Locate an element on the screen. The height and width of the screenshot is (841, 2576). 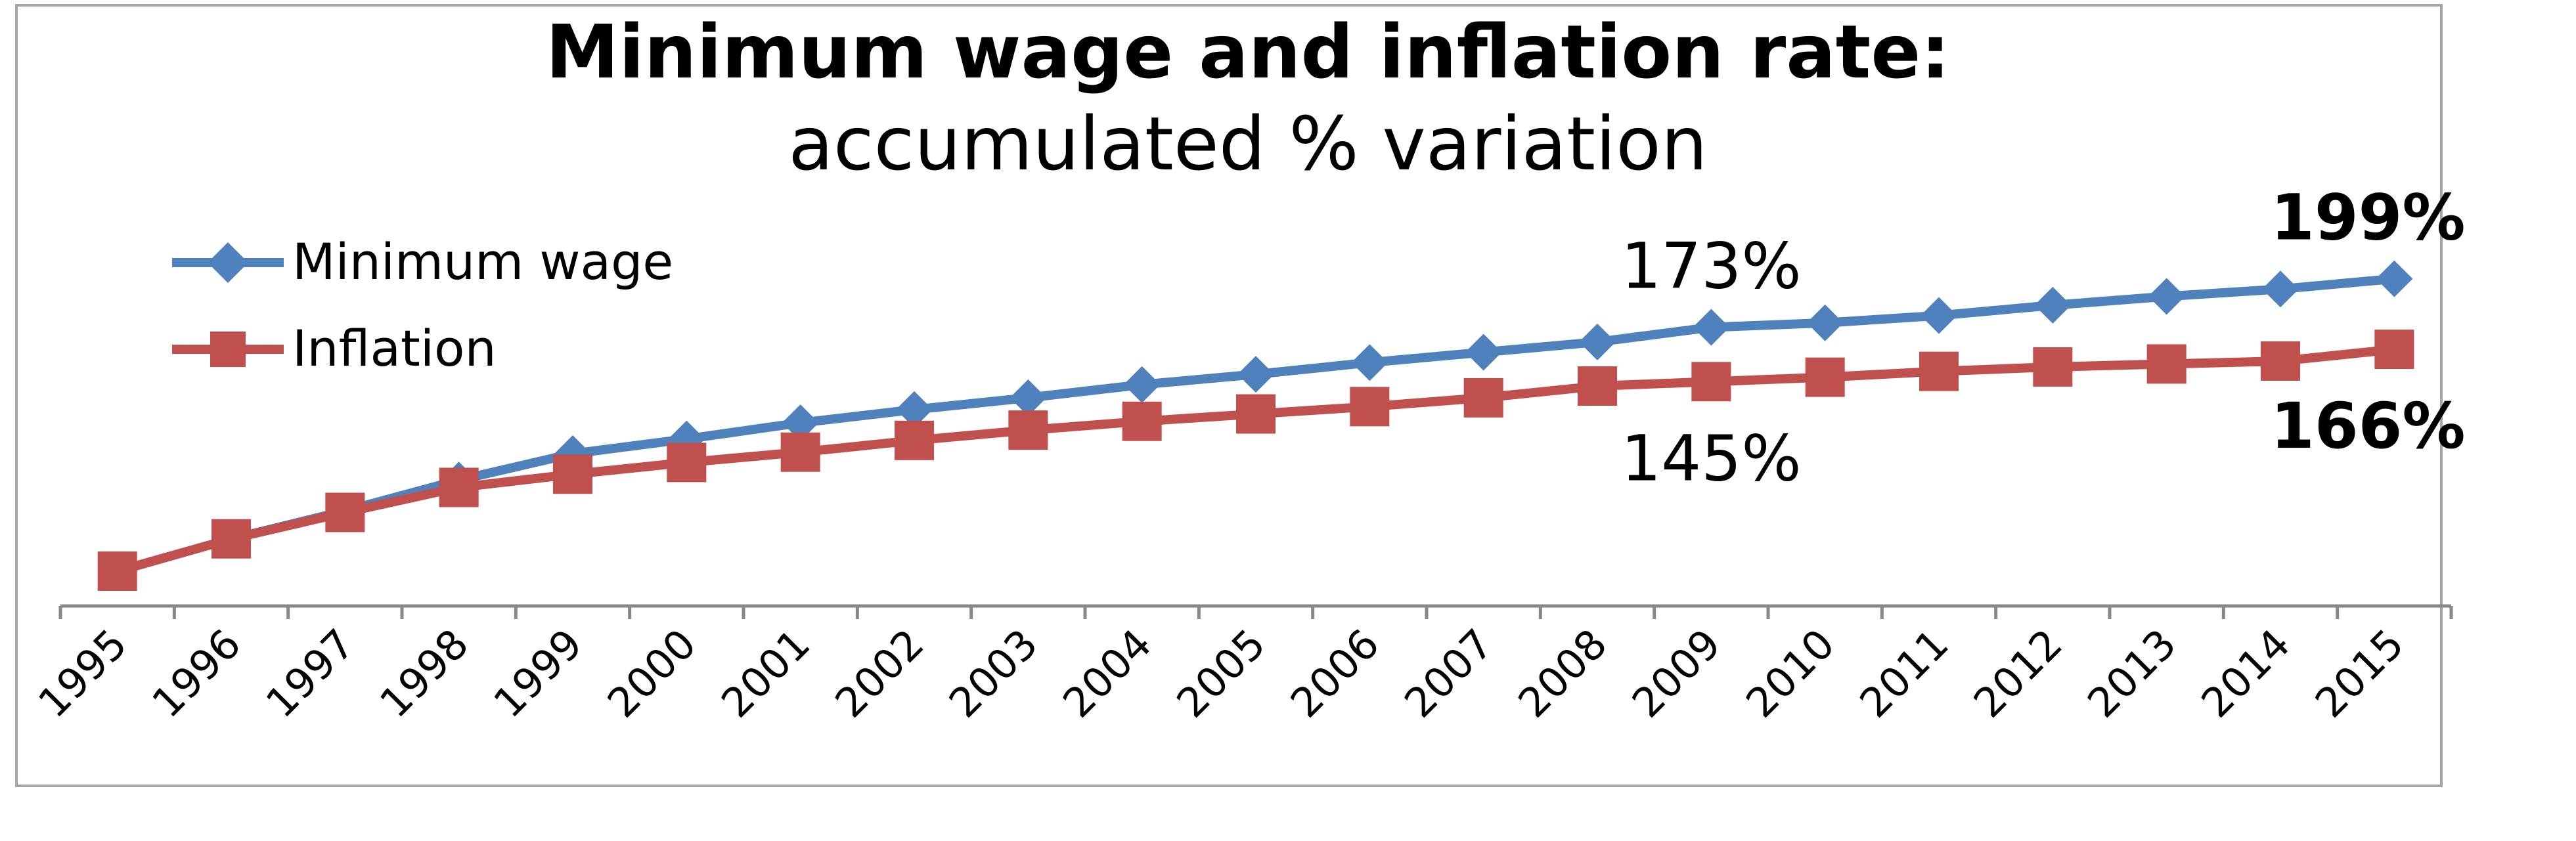
legend: Minimum wage Inflation is located at coordinates (422, 304).